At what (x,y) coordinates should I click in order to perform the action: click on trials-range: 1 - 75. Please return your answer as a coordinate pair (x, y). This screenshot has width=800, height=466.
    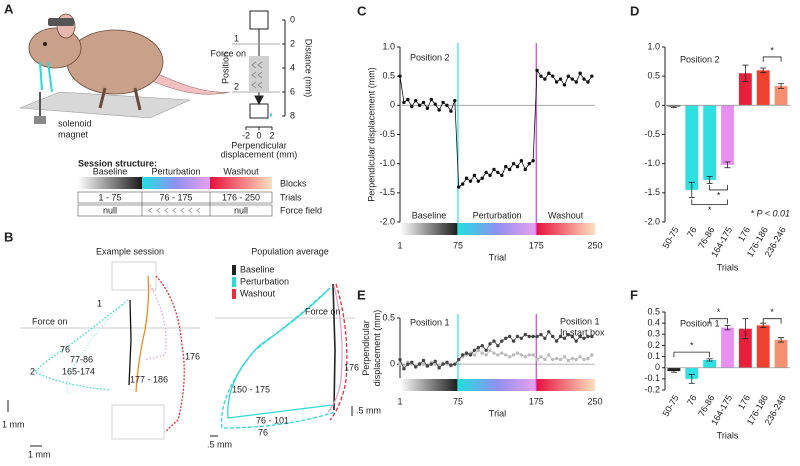
    Looking at the image, I should click on (109, 197).